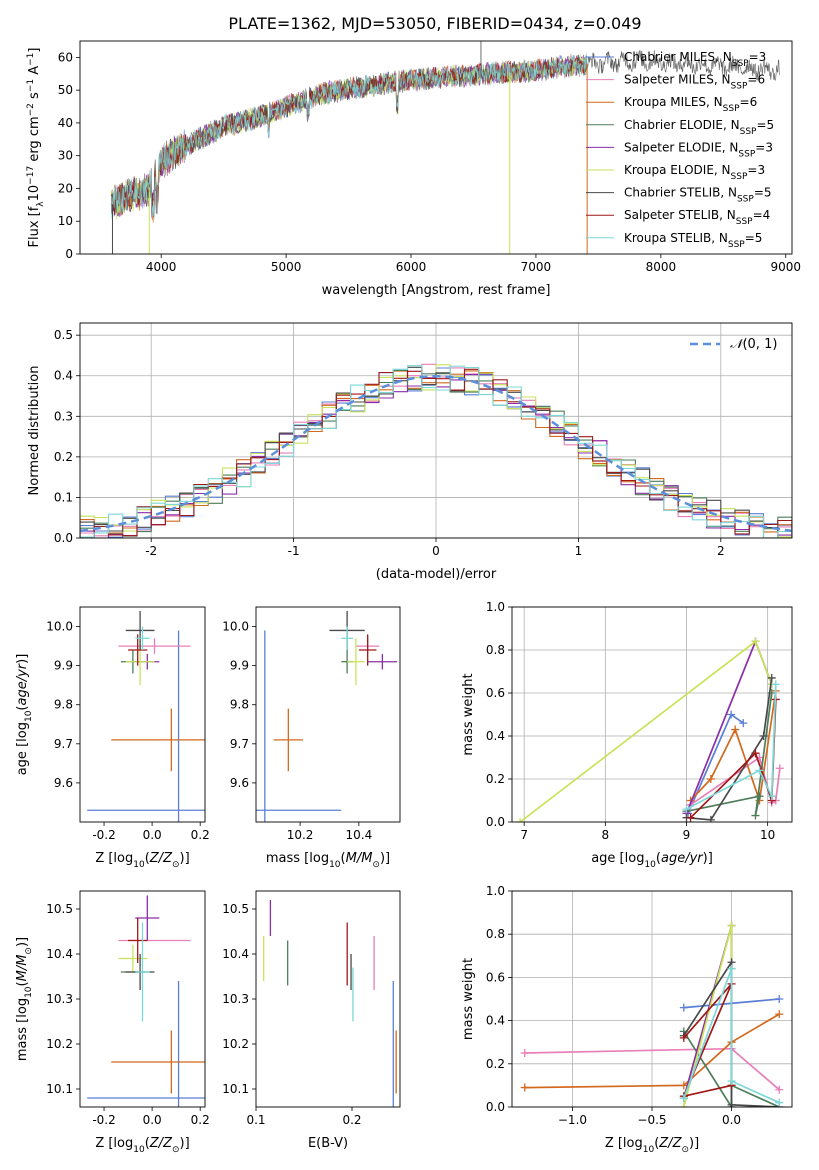 Image resolution: width=819 pixels, height=1170 pixels. Describe the element at coordinates (358, 835) in the screenshot. I see `x-tick-label: 10.4` at that location.